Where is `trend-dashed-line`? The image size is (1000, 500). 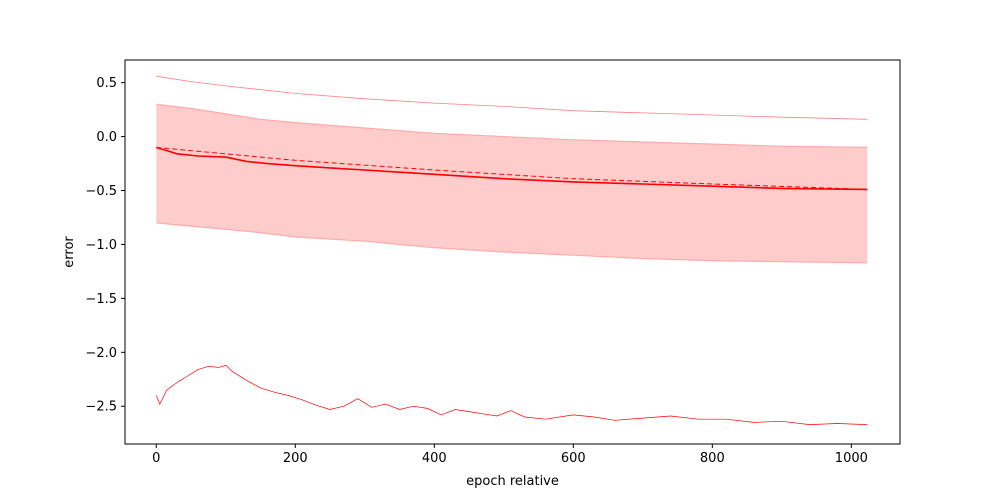
trend-dashed-line is located at coordinates (512, 168).